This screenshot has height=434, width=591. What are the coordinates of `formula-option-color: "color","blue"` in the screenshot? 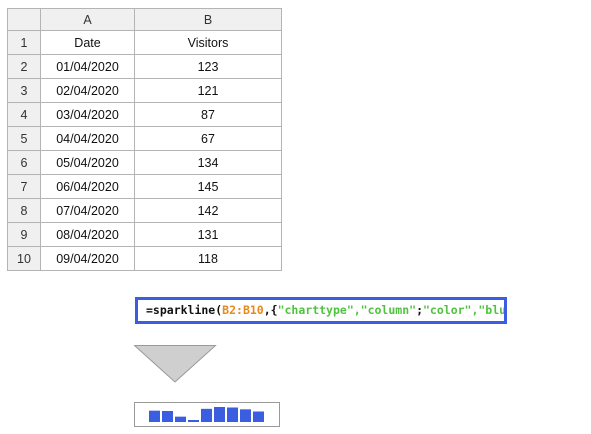 It's located at (465, 310).